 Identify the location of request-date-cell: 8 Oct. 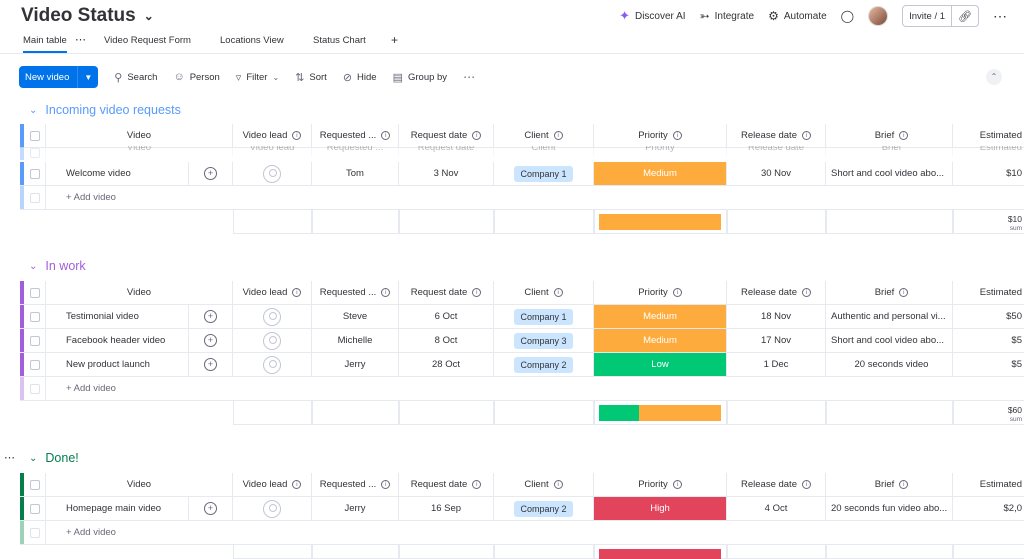
(446, 340).